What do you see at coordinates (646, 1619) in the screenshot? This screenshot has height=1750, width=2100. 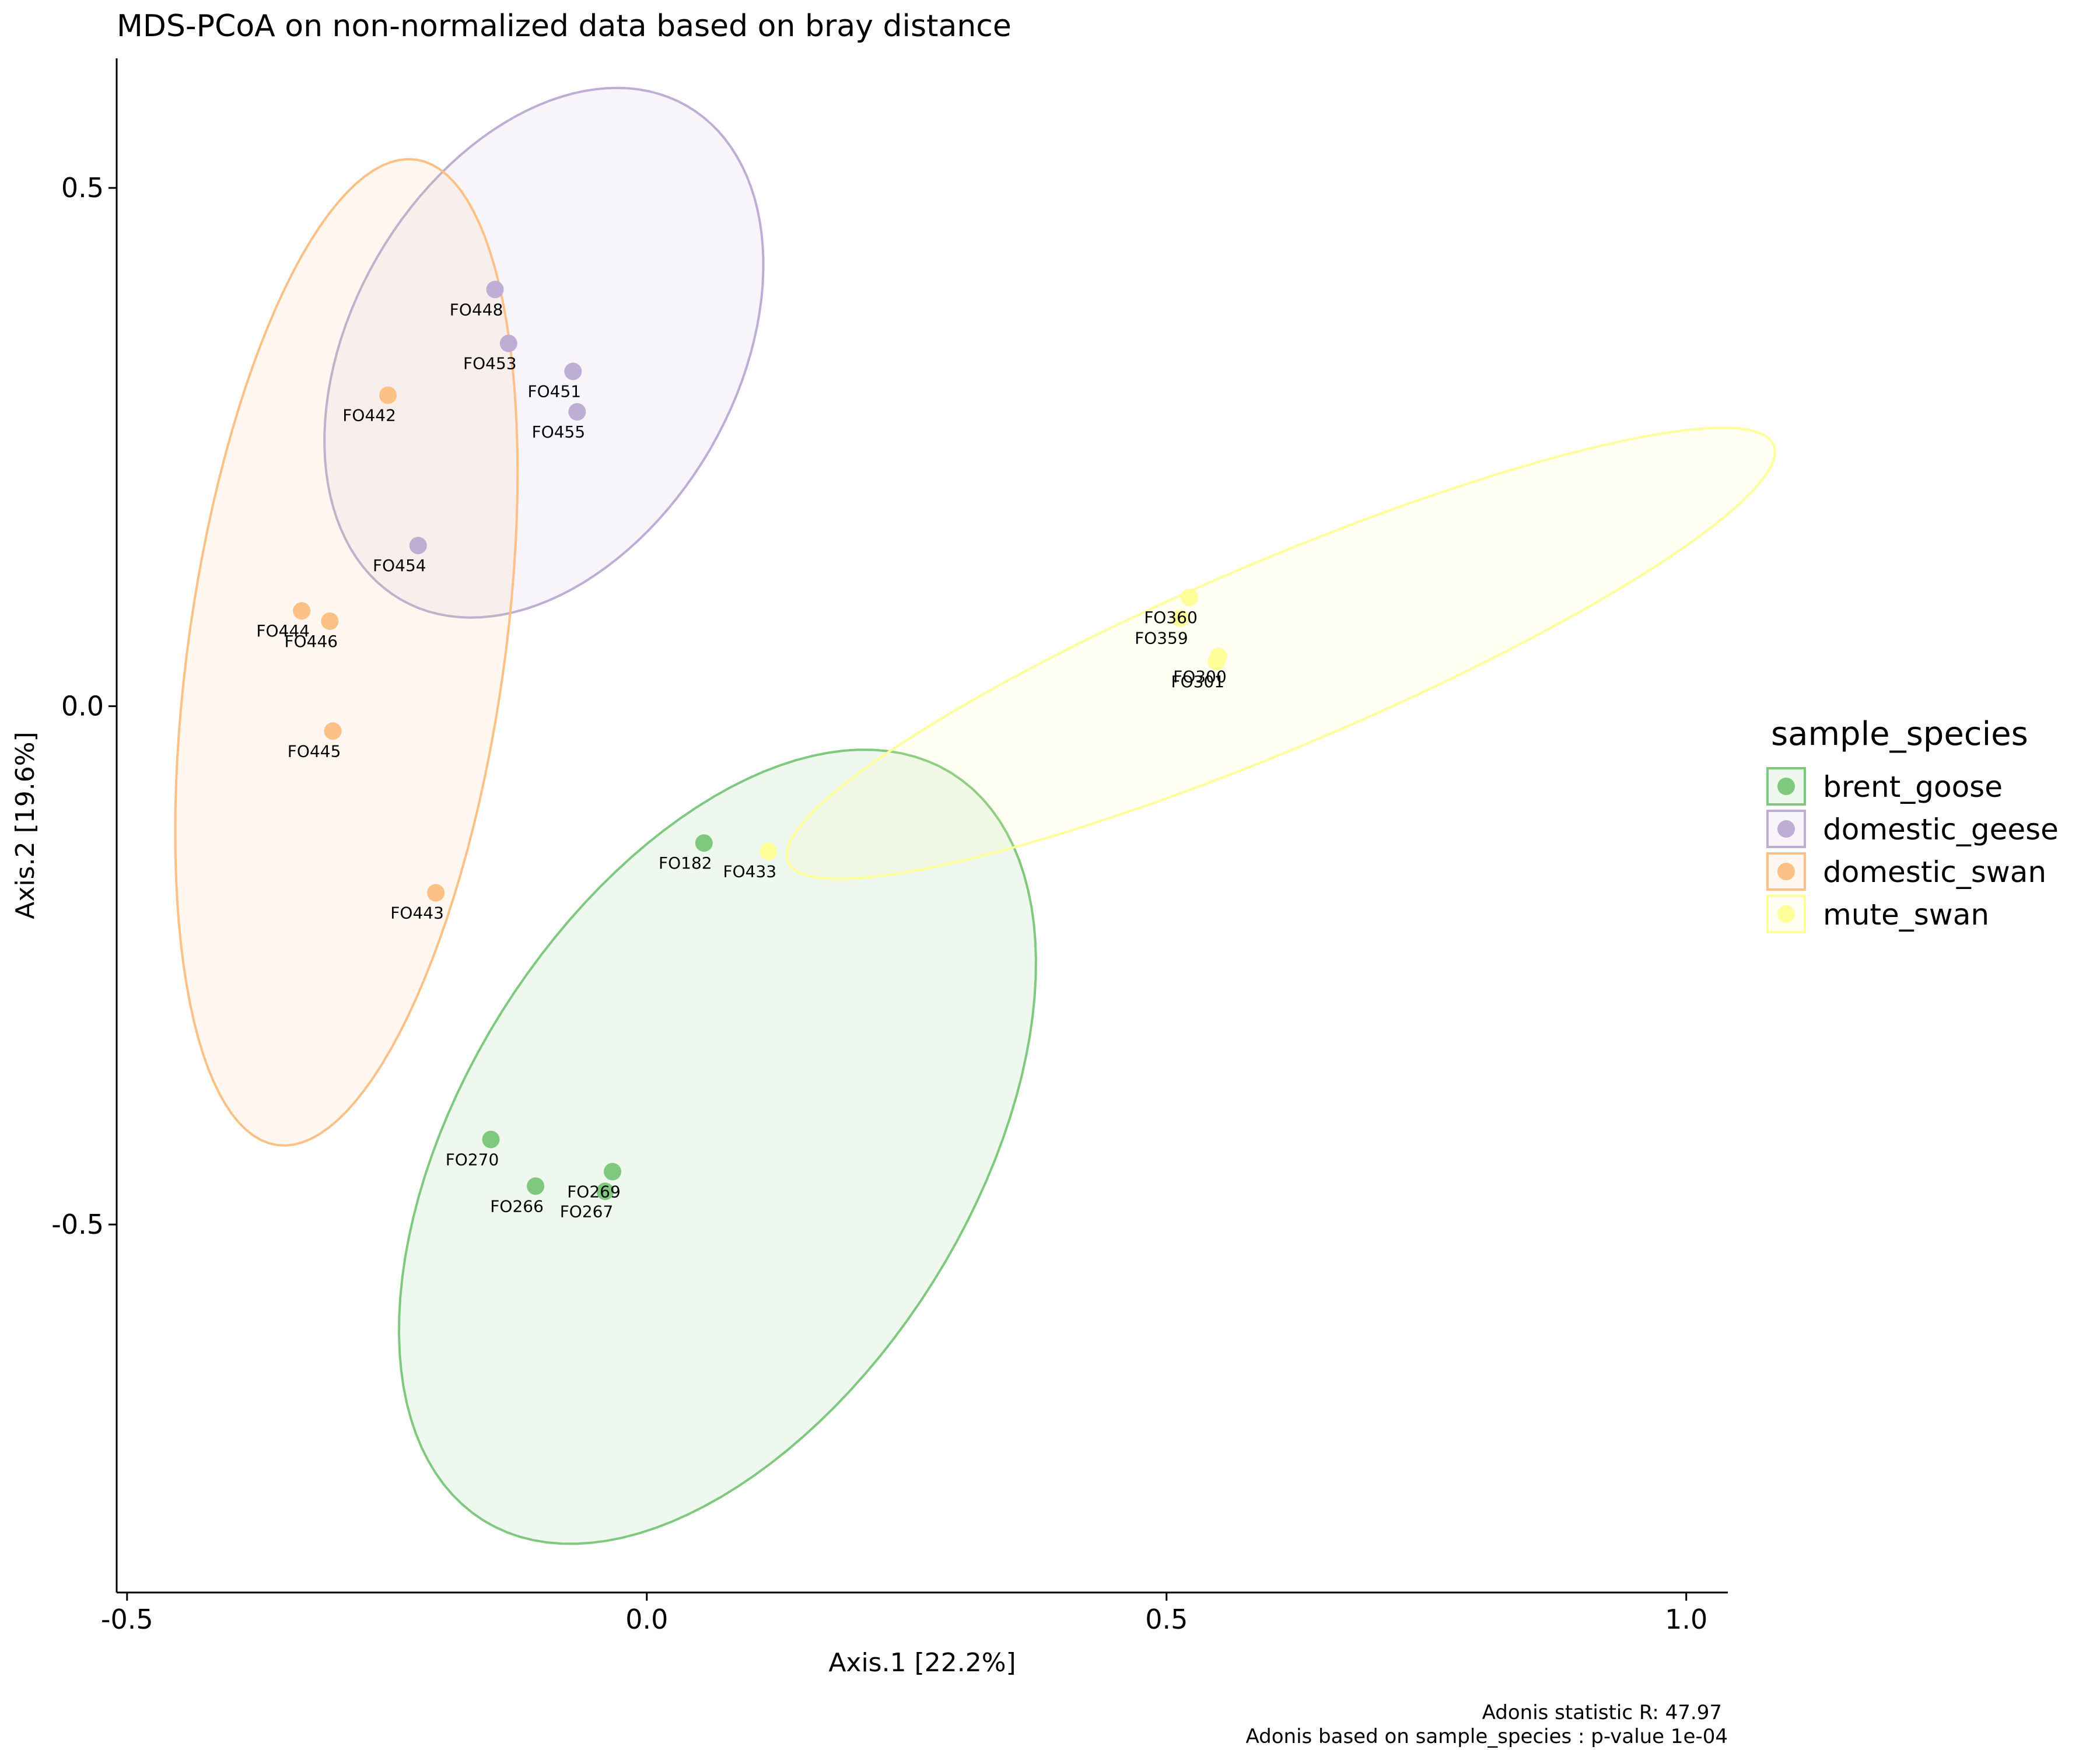 I see `x-tick-label: 0.0` at bounding box center [646, 1619].